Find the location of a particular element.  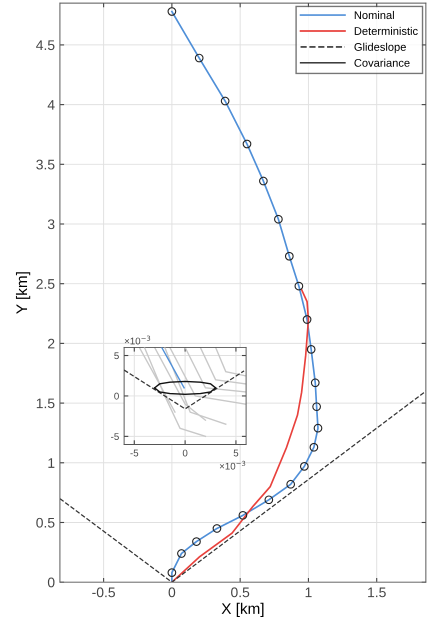

legend-label: Nominal is located at coordinates (374, 15).